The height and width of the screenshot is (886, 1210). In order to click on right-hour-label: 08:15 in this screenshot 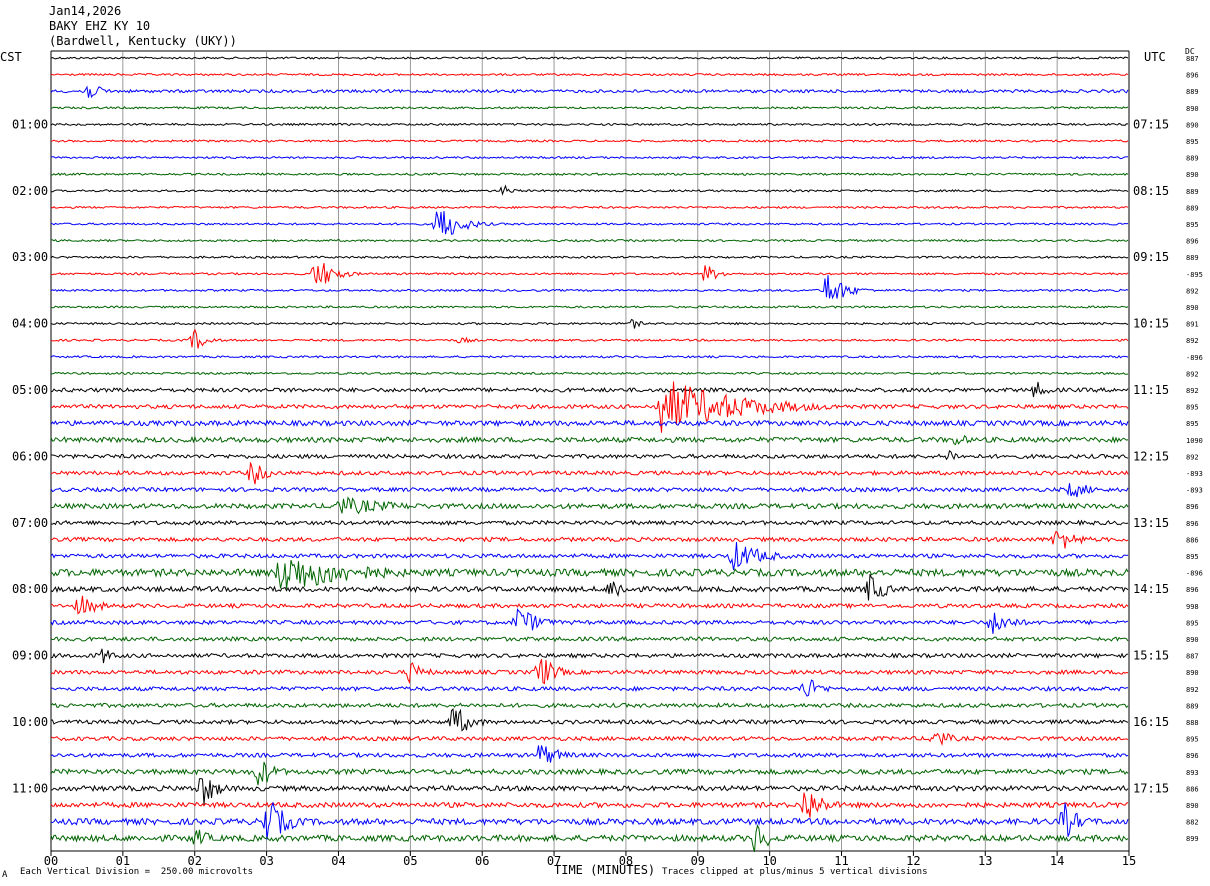, I will do `click(1151, 191)`.